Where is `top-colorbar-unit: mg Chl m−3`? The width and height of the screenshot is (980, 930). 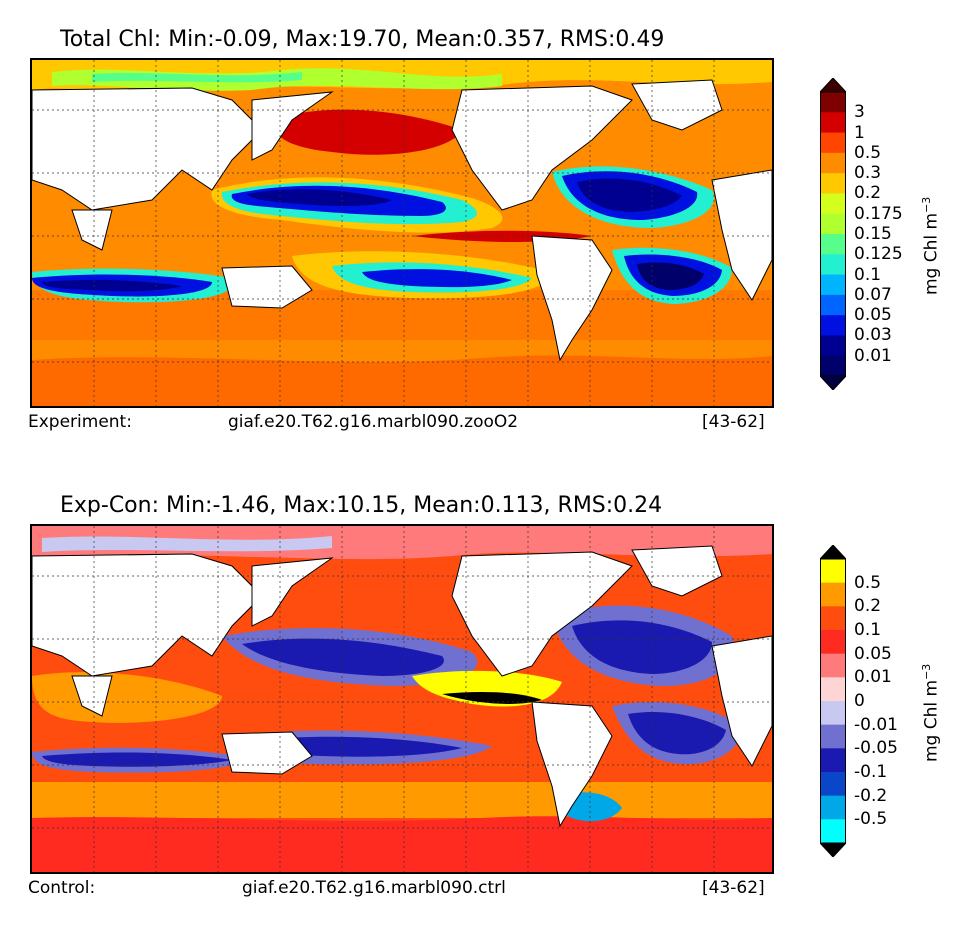 top-colorbar-unit: mg Chl m−3 is located at coordinates (931, 246).